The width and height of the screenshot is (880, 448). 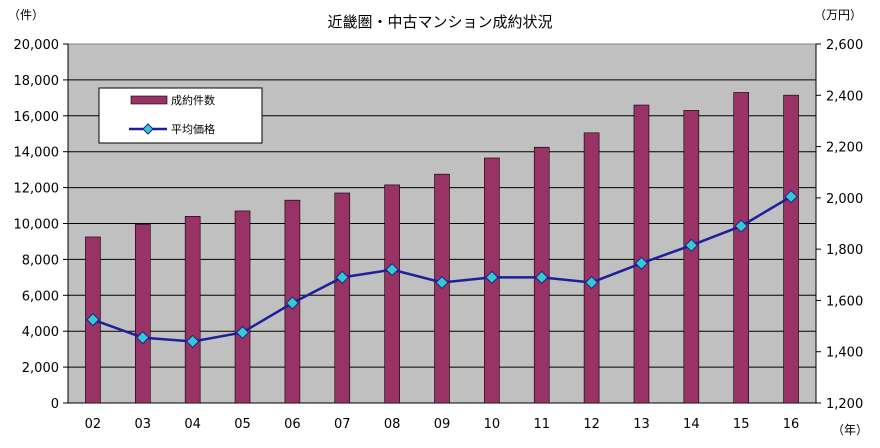 What do you see at coordinates (844, 148) in the screenshot?
I see `right-tick-label: 2,200` at bounding box center [844, 148].